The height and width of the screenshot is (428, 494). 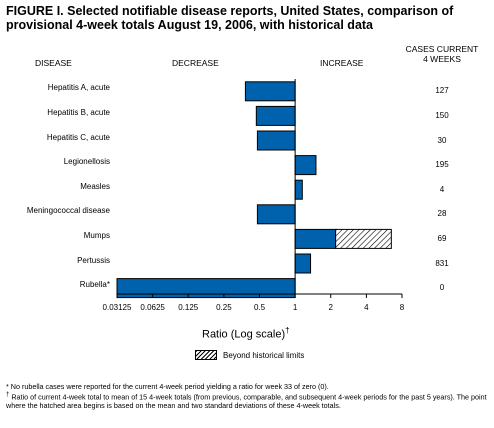 I want to click on x-axis-title-mark: †, so click(x=287, y=330).